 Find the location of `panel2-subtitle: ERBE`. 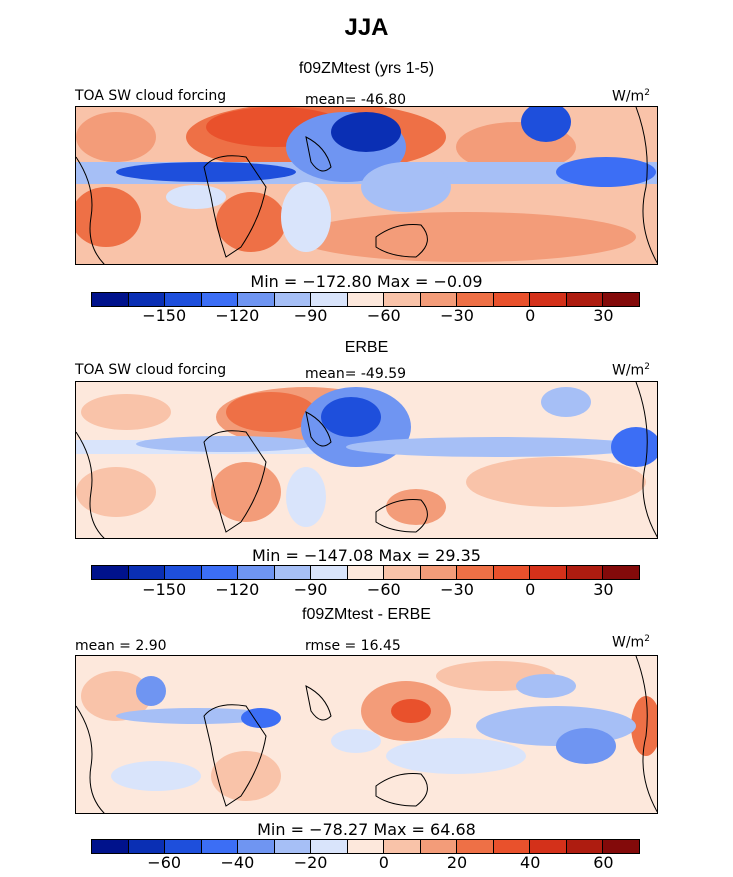

panel2-subtitle: ERBE is located at coordinates (366, 347).